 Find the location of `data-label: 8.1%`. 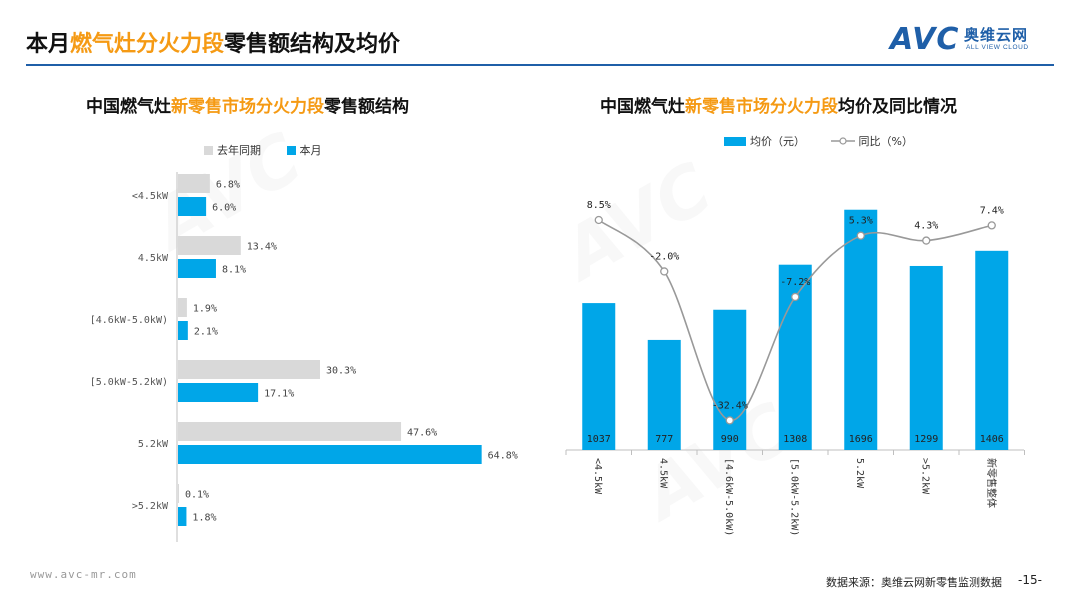

data-label: 8.1% is located at coordinates (234, 270).